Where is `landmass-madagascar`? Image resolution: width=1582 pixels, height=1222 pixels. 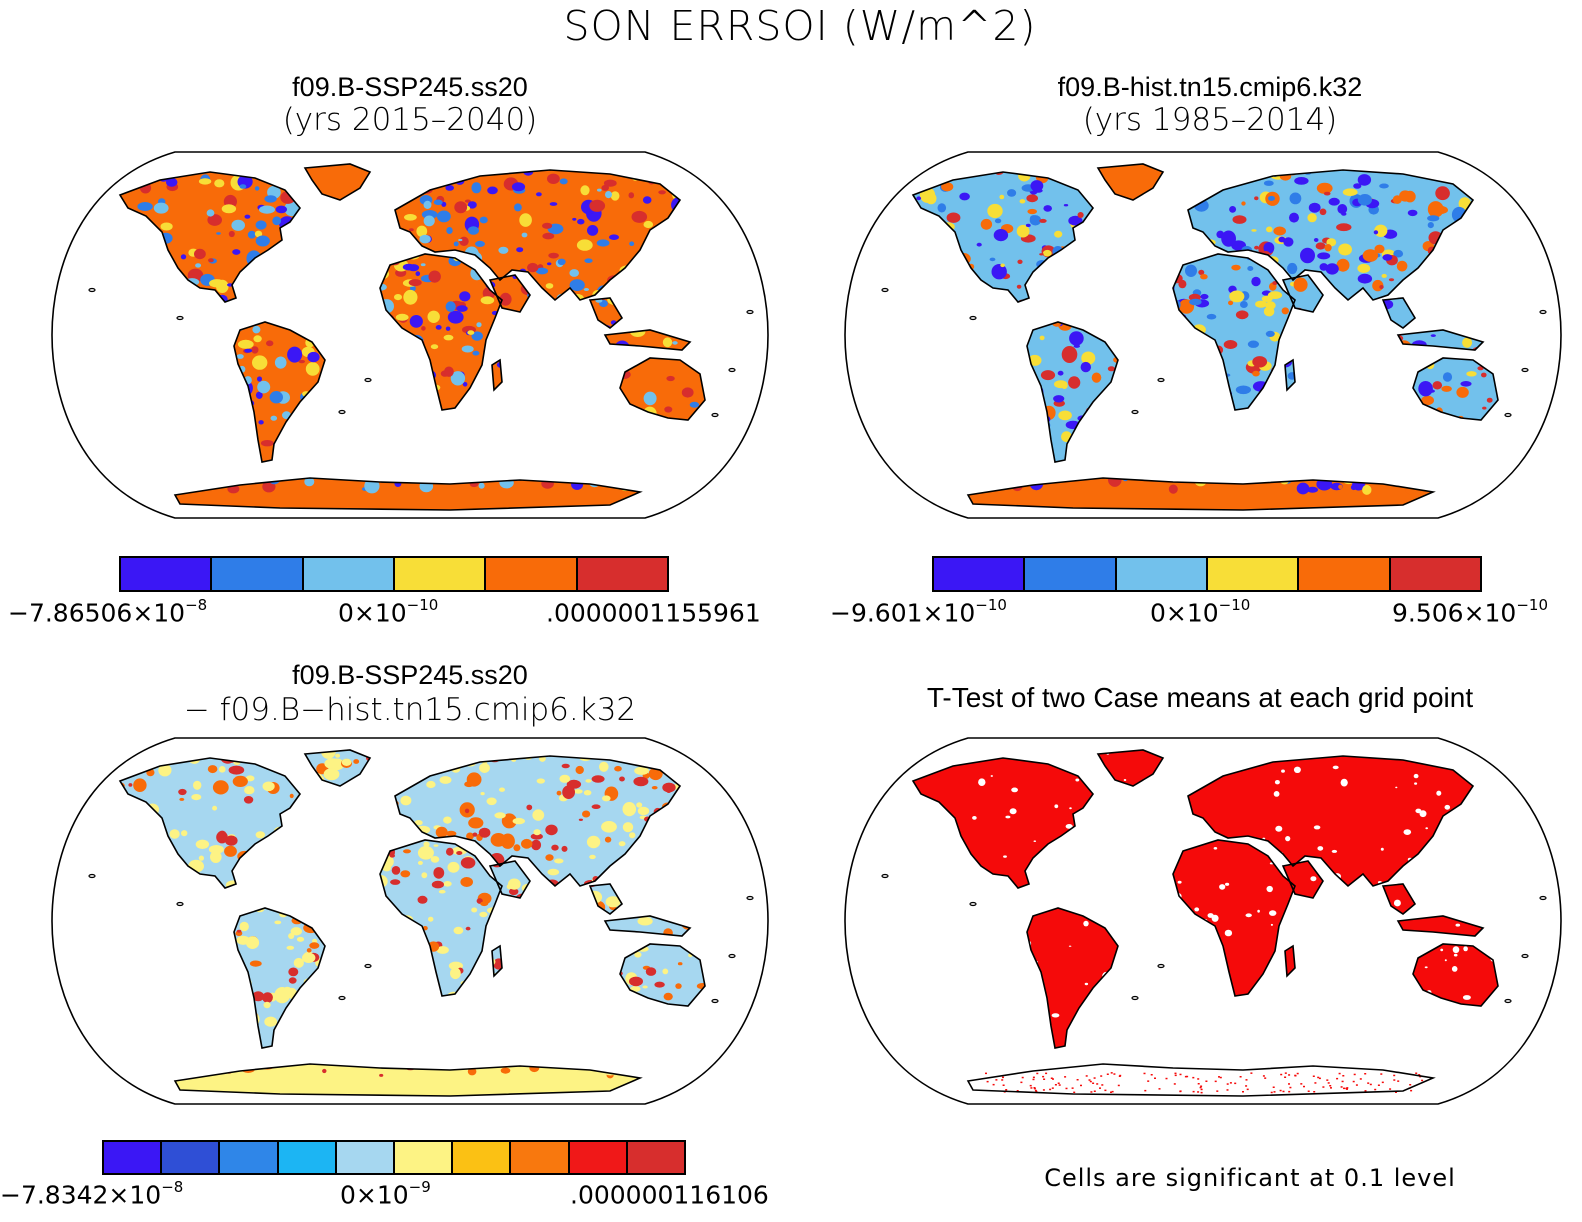
landmass-madagascar is located at coordinates (1290, 961).